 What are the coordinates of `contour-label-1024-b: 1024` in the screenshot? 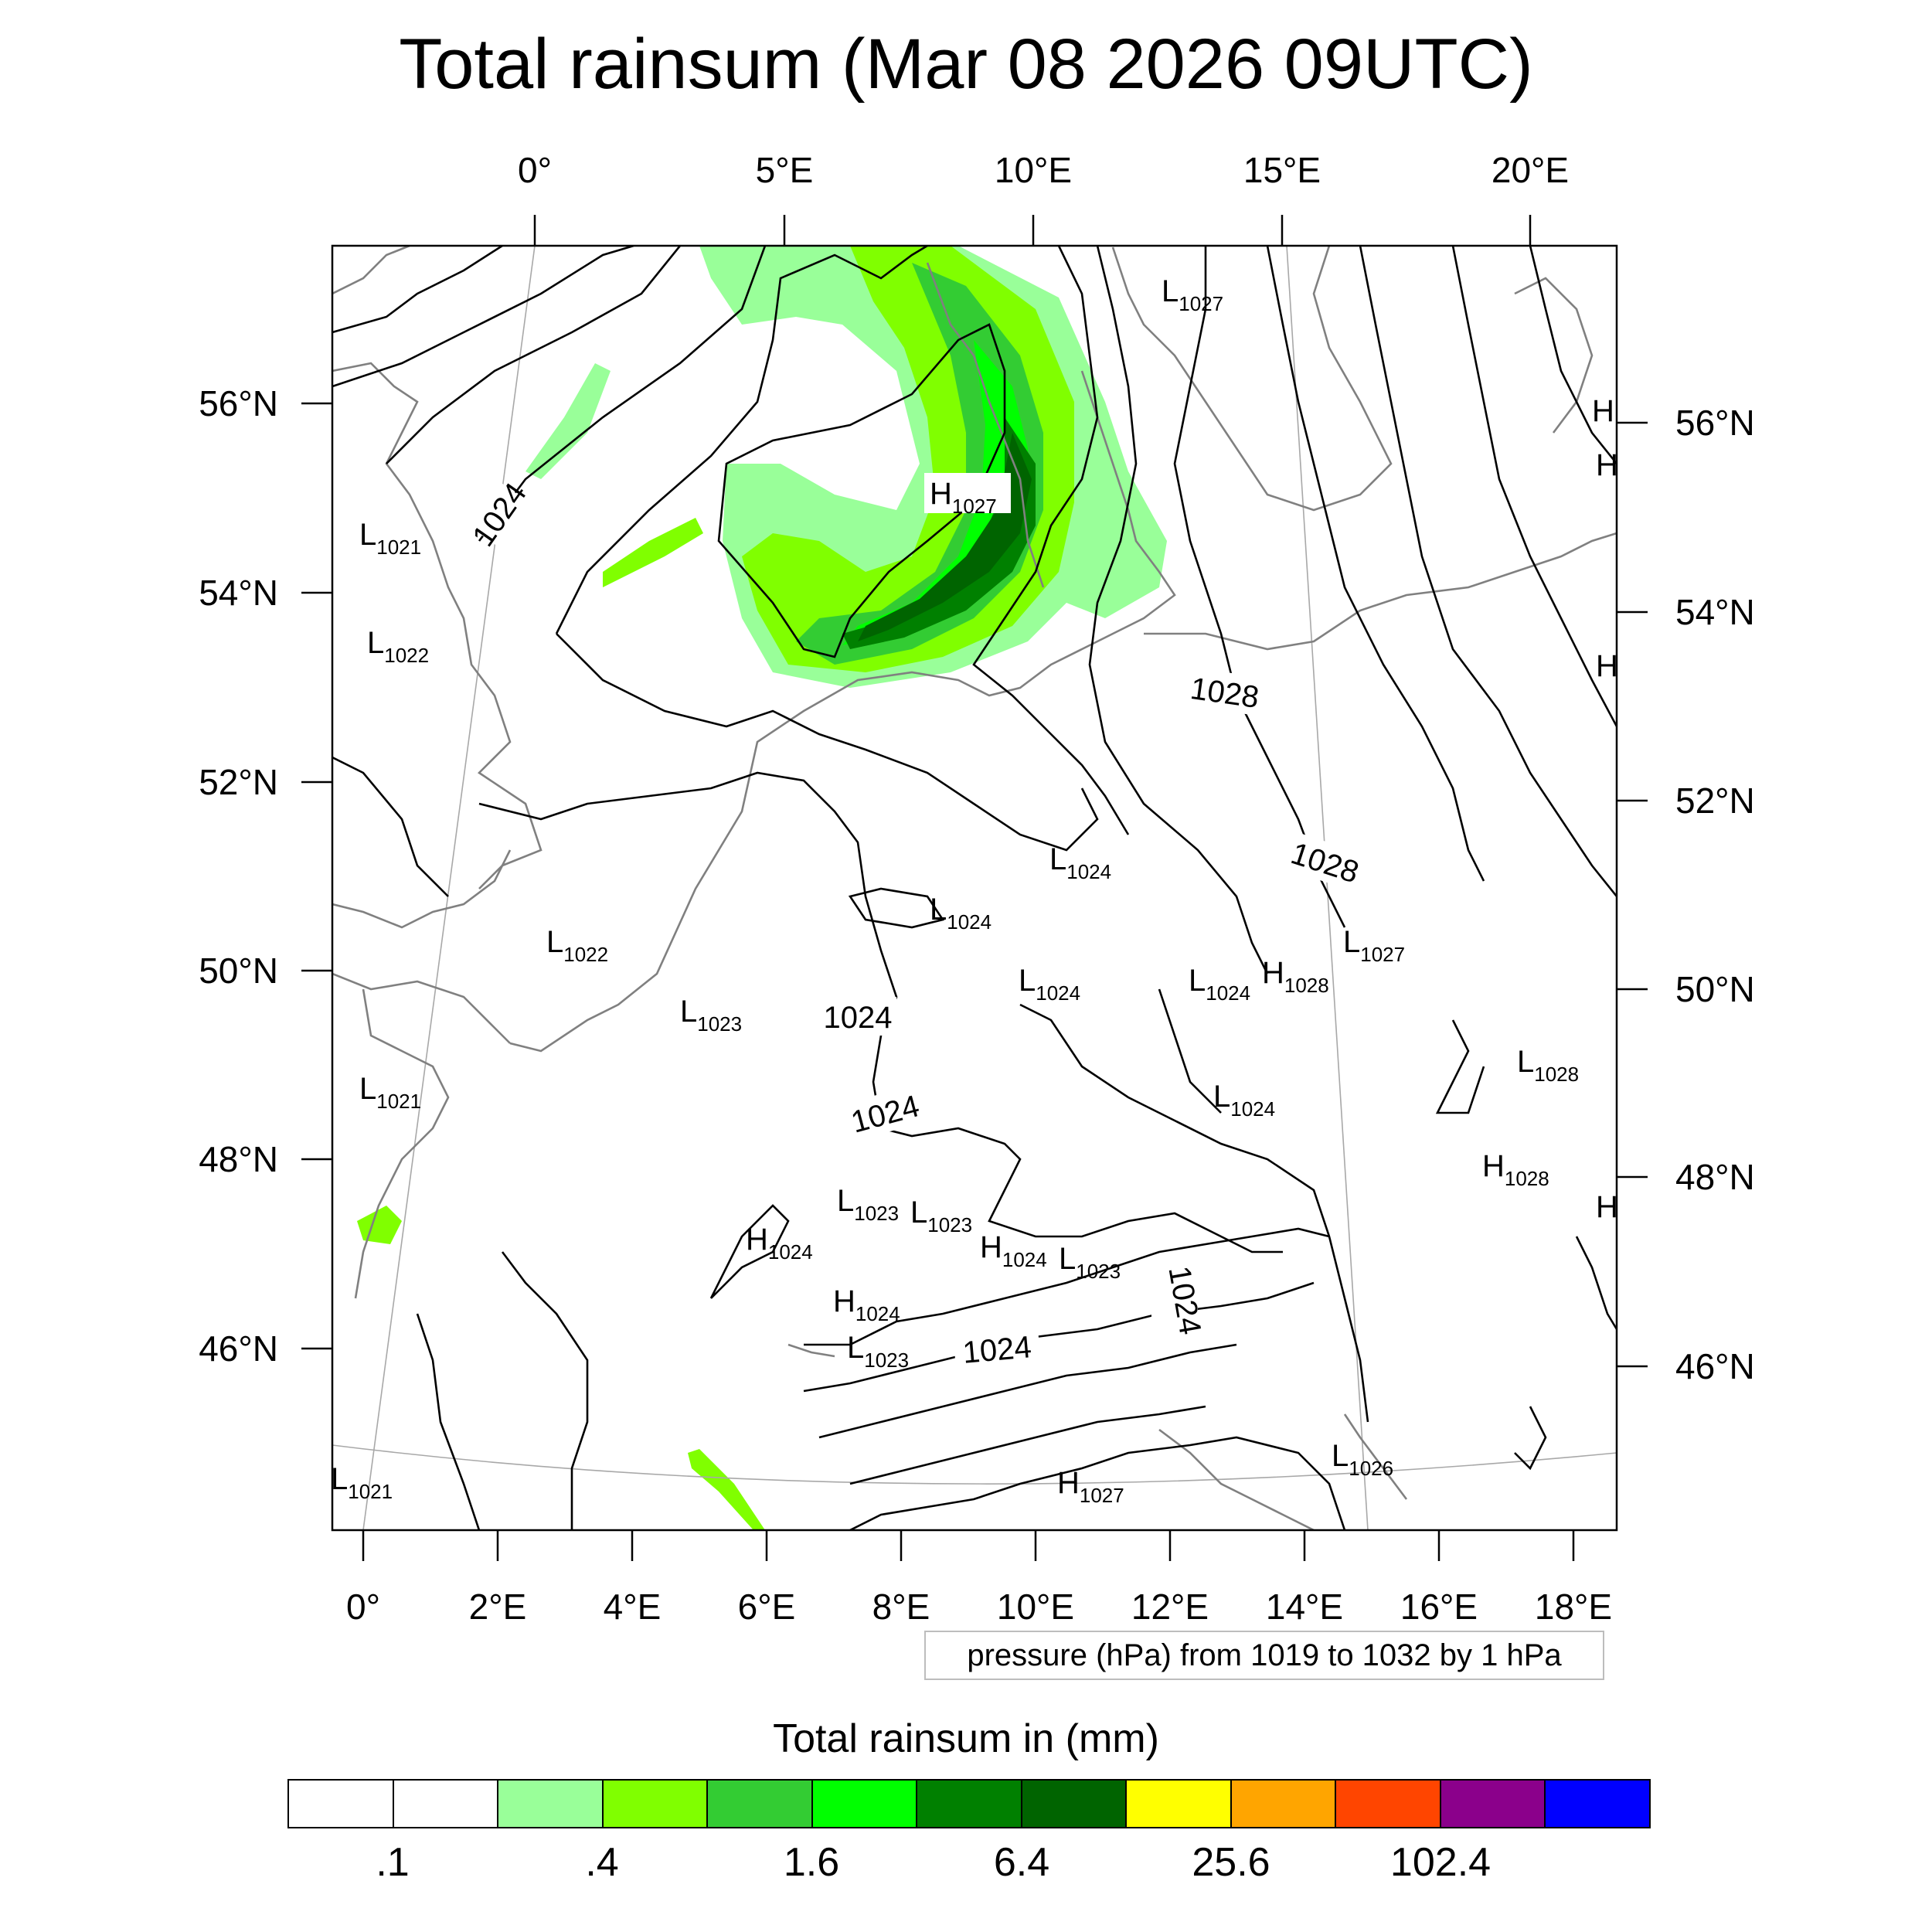 It's located at (858, 1018).